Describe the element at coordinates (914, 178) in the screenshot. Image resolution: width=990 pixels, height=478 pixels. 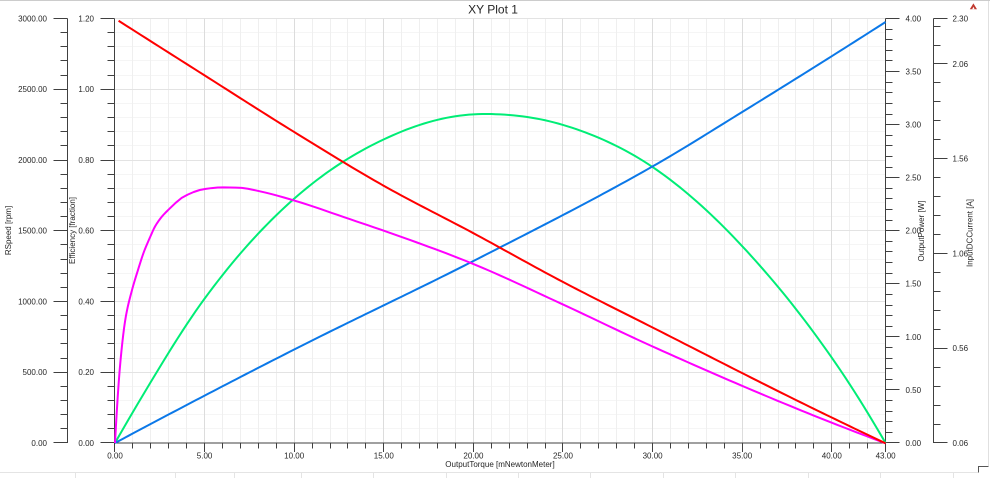
I see `svg-text: 2.50` at that location.